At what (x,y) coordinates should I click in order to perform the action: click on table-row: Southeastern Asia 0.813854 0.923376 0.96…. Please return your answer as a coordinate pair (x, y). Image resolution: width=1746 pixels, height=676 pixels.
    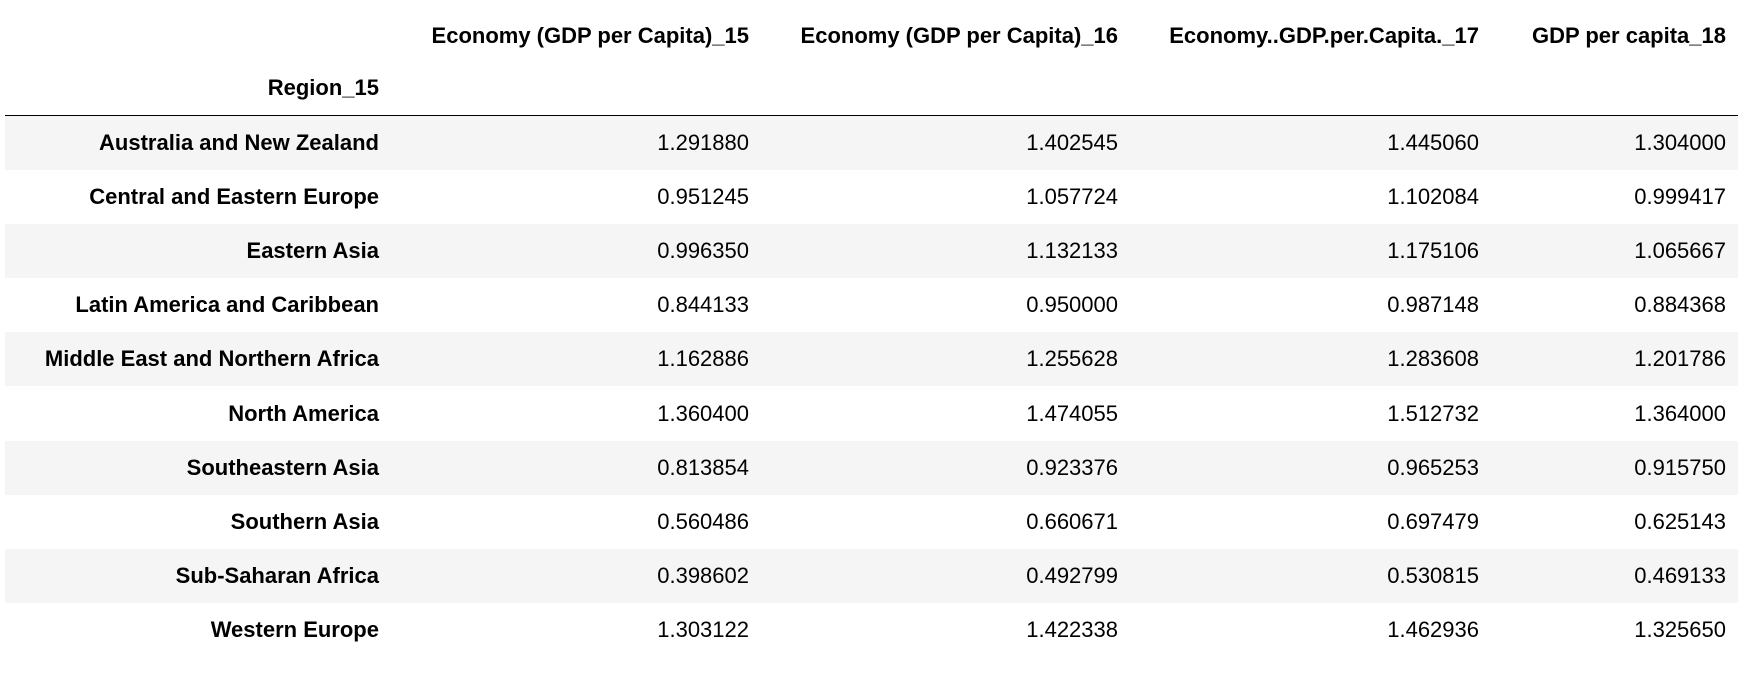
    Looking at the image, I should click on (871, 467).